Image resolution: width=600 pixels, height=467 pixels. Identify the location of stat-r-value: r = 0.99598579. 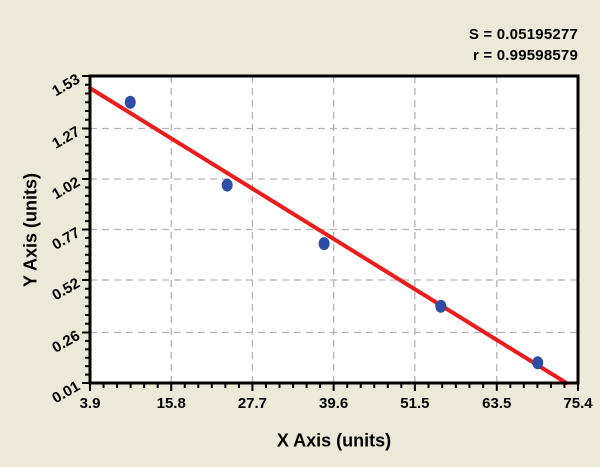
(525, 55).